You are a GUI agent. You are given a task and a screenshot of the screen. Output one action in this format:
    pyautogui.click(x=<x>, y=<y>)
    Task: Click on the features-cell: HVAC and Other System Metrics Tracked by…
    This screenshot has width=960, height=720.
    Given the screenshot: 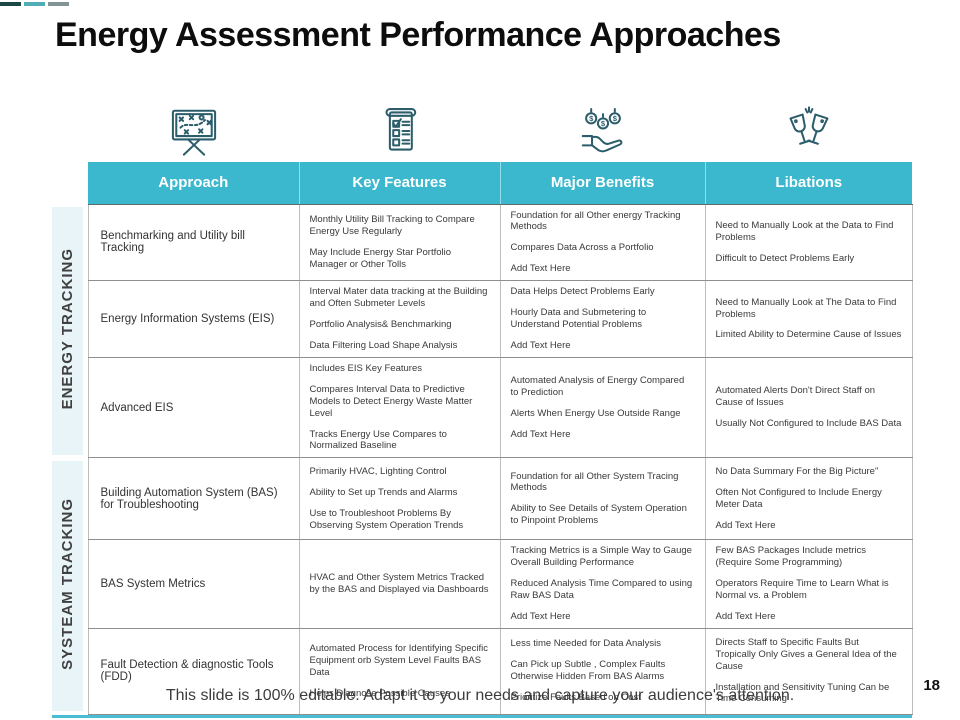 What is the action you would take?
    pyautogui.click(x=399, y=584)
    